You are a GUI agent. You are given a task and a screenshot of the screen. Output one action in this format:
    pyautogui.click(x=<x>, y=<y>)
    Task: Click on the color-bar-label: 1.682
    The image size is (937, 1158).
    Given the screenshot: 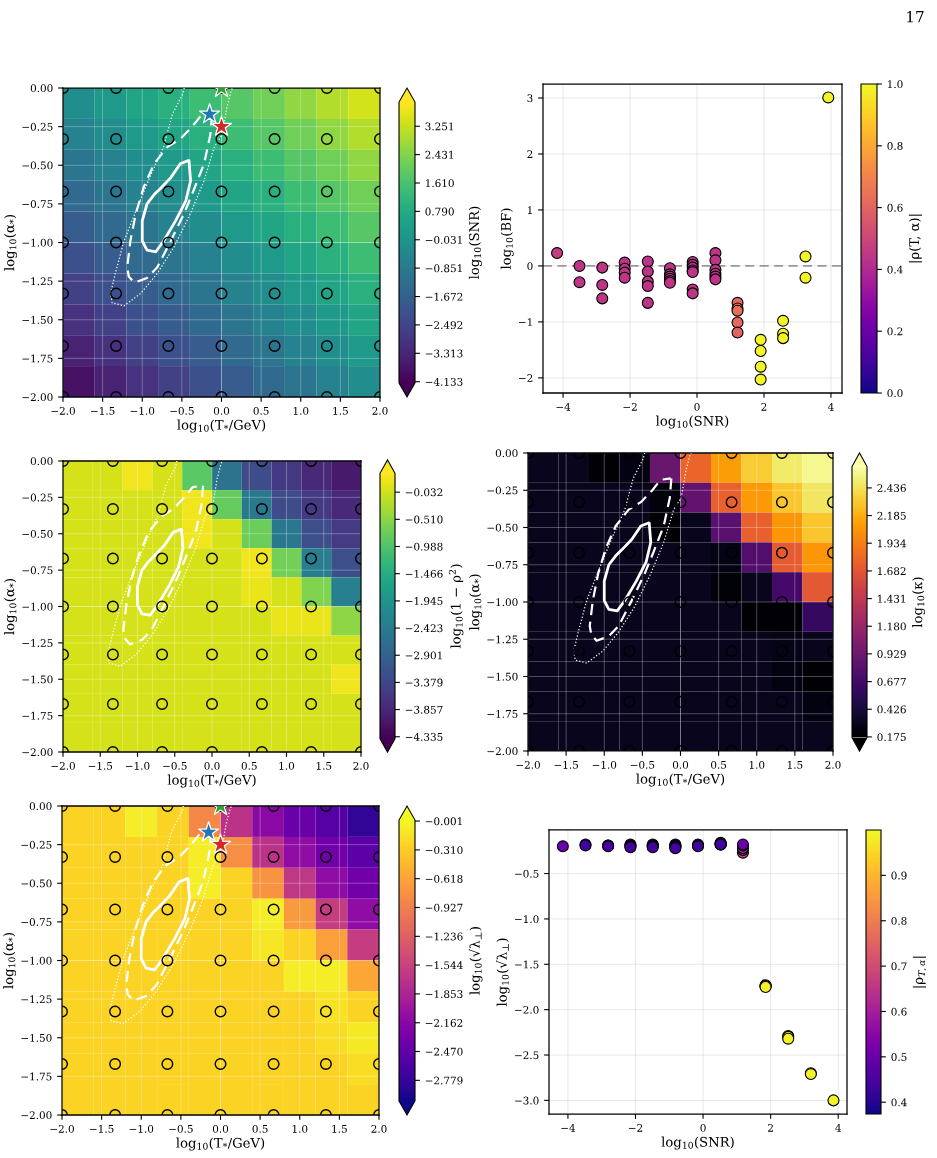 What is the action you would take?
    pyautogui.click(x=891, y=571)
    